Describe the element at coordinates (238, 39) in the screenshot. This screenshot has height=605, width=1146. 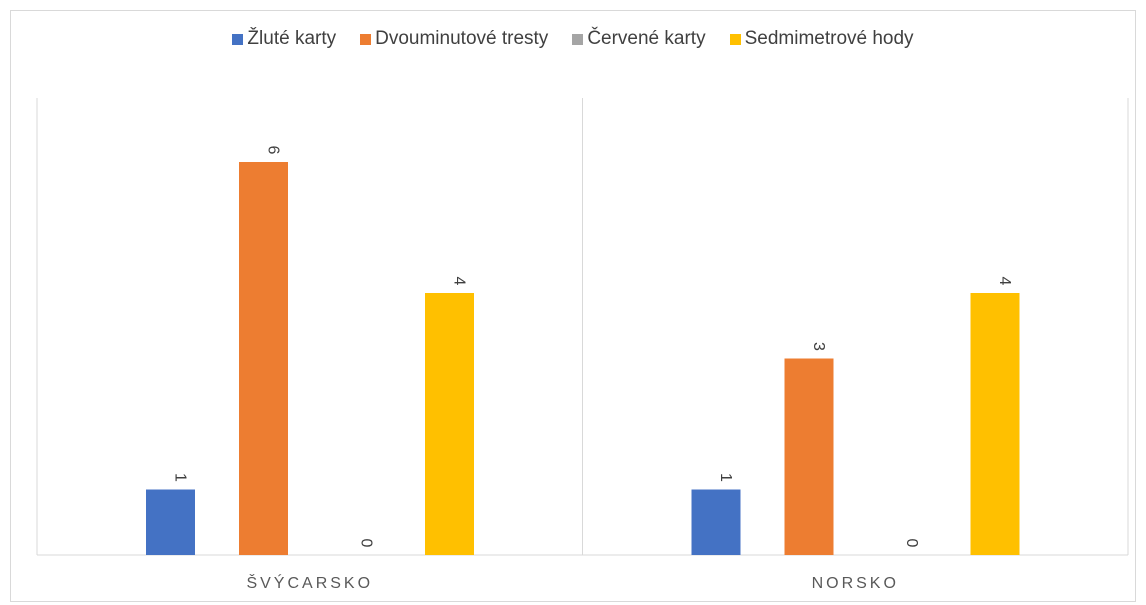
I see `legend-swatch-zlute-karty` at that location.